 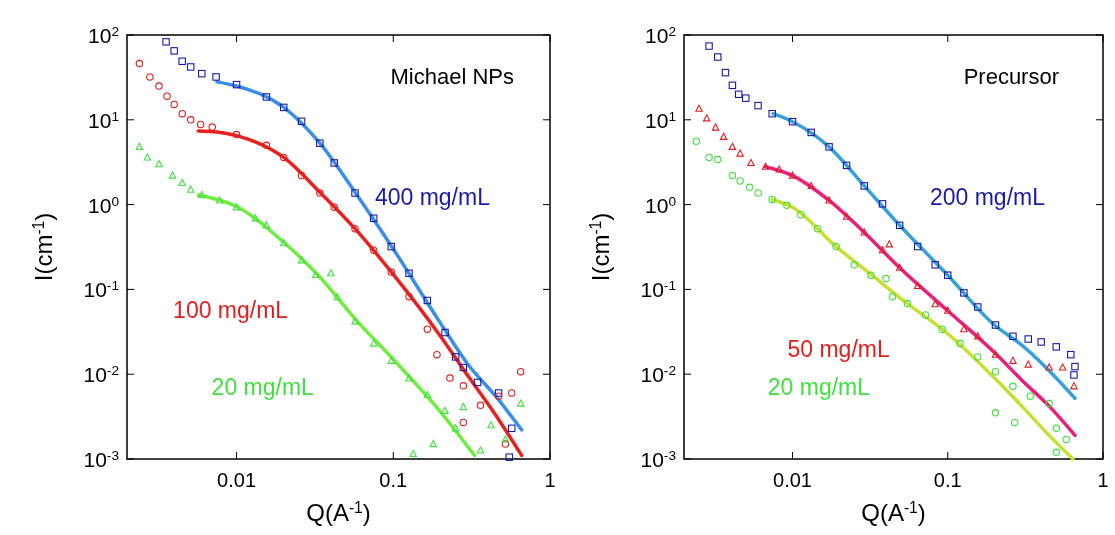 I want to click on annotation: Michael NPs, so click(x=452, y=76).